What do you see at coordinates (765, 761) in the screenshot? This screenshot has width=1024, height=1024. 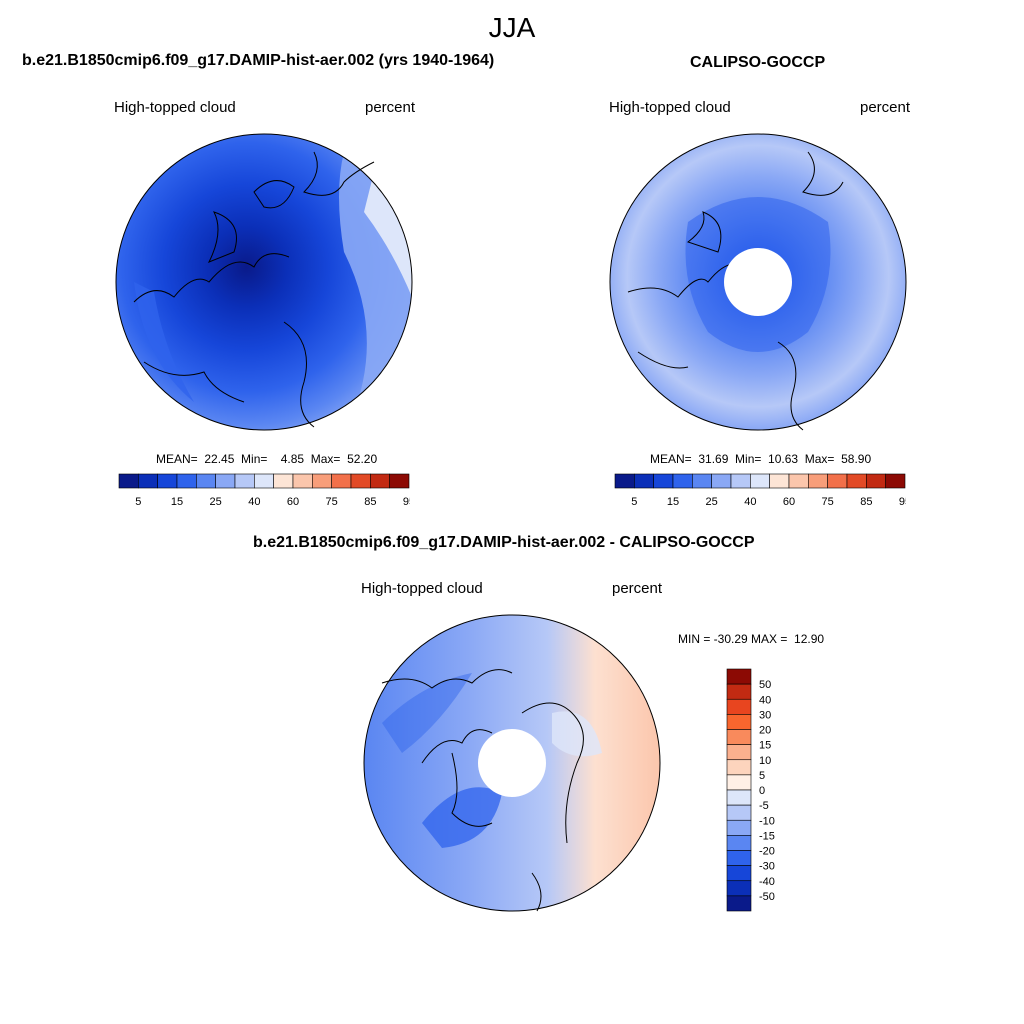 I see `colorbar-tick-label: 10` at bounding box center [765, 761].